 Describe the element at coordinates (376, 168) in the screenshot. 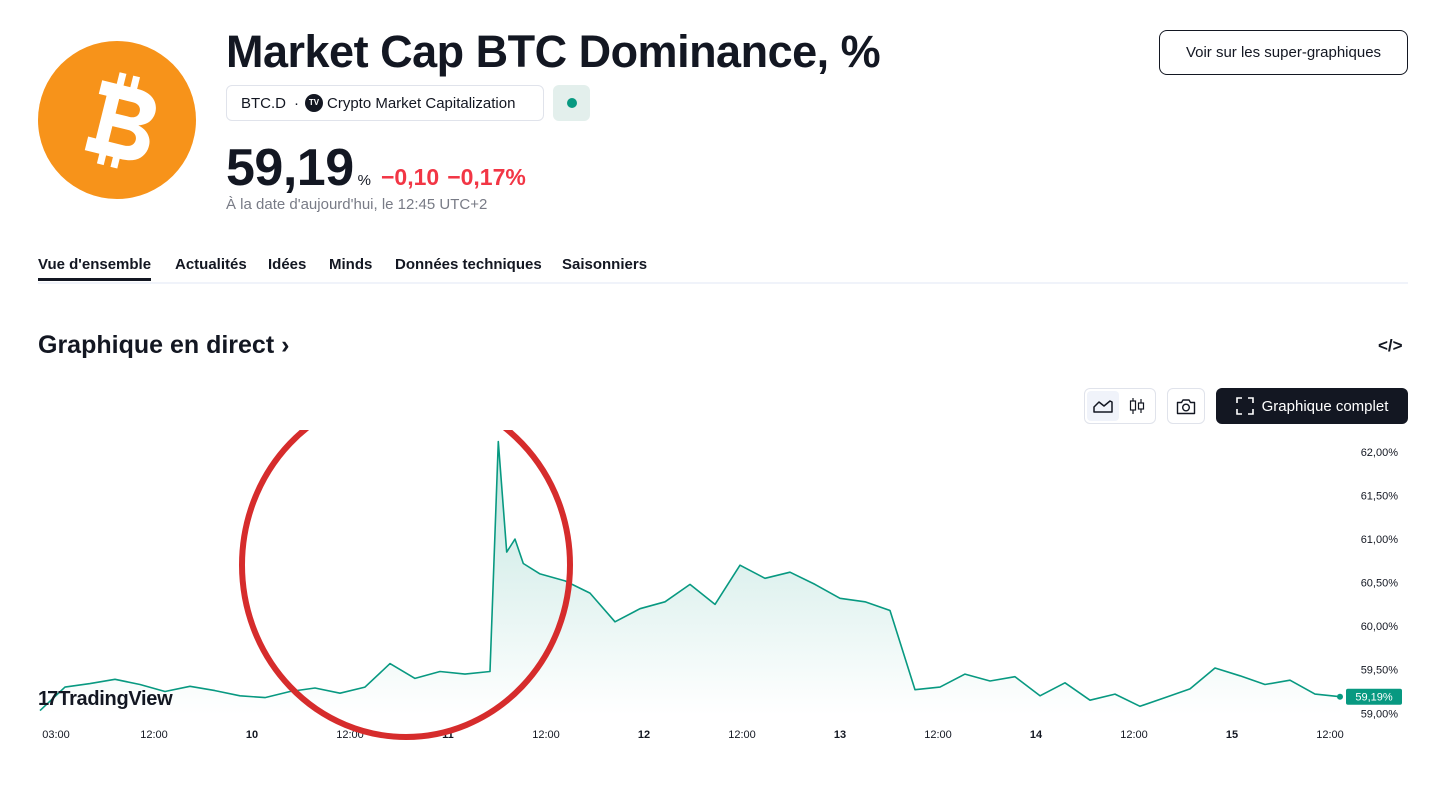

I see `price-row: 59,19% −0,10 −0,17%` at that location.